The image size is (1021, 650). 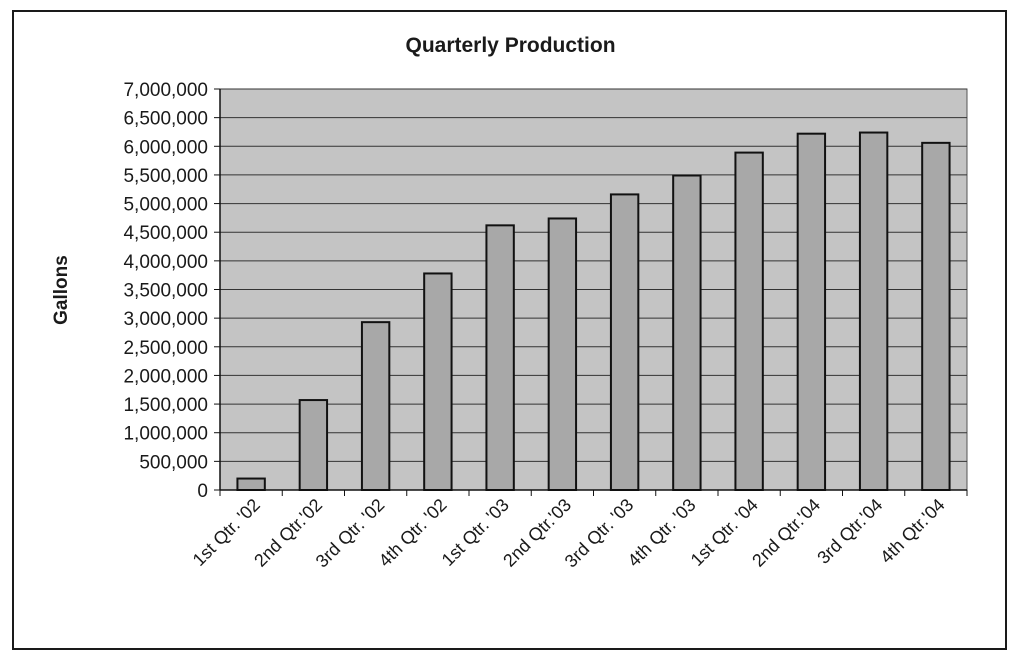 What do you see at coordinates (165, 319) in the screenshot?
I see `y-tick-label: 3,000,000` at bounding box center [165, 319].